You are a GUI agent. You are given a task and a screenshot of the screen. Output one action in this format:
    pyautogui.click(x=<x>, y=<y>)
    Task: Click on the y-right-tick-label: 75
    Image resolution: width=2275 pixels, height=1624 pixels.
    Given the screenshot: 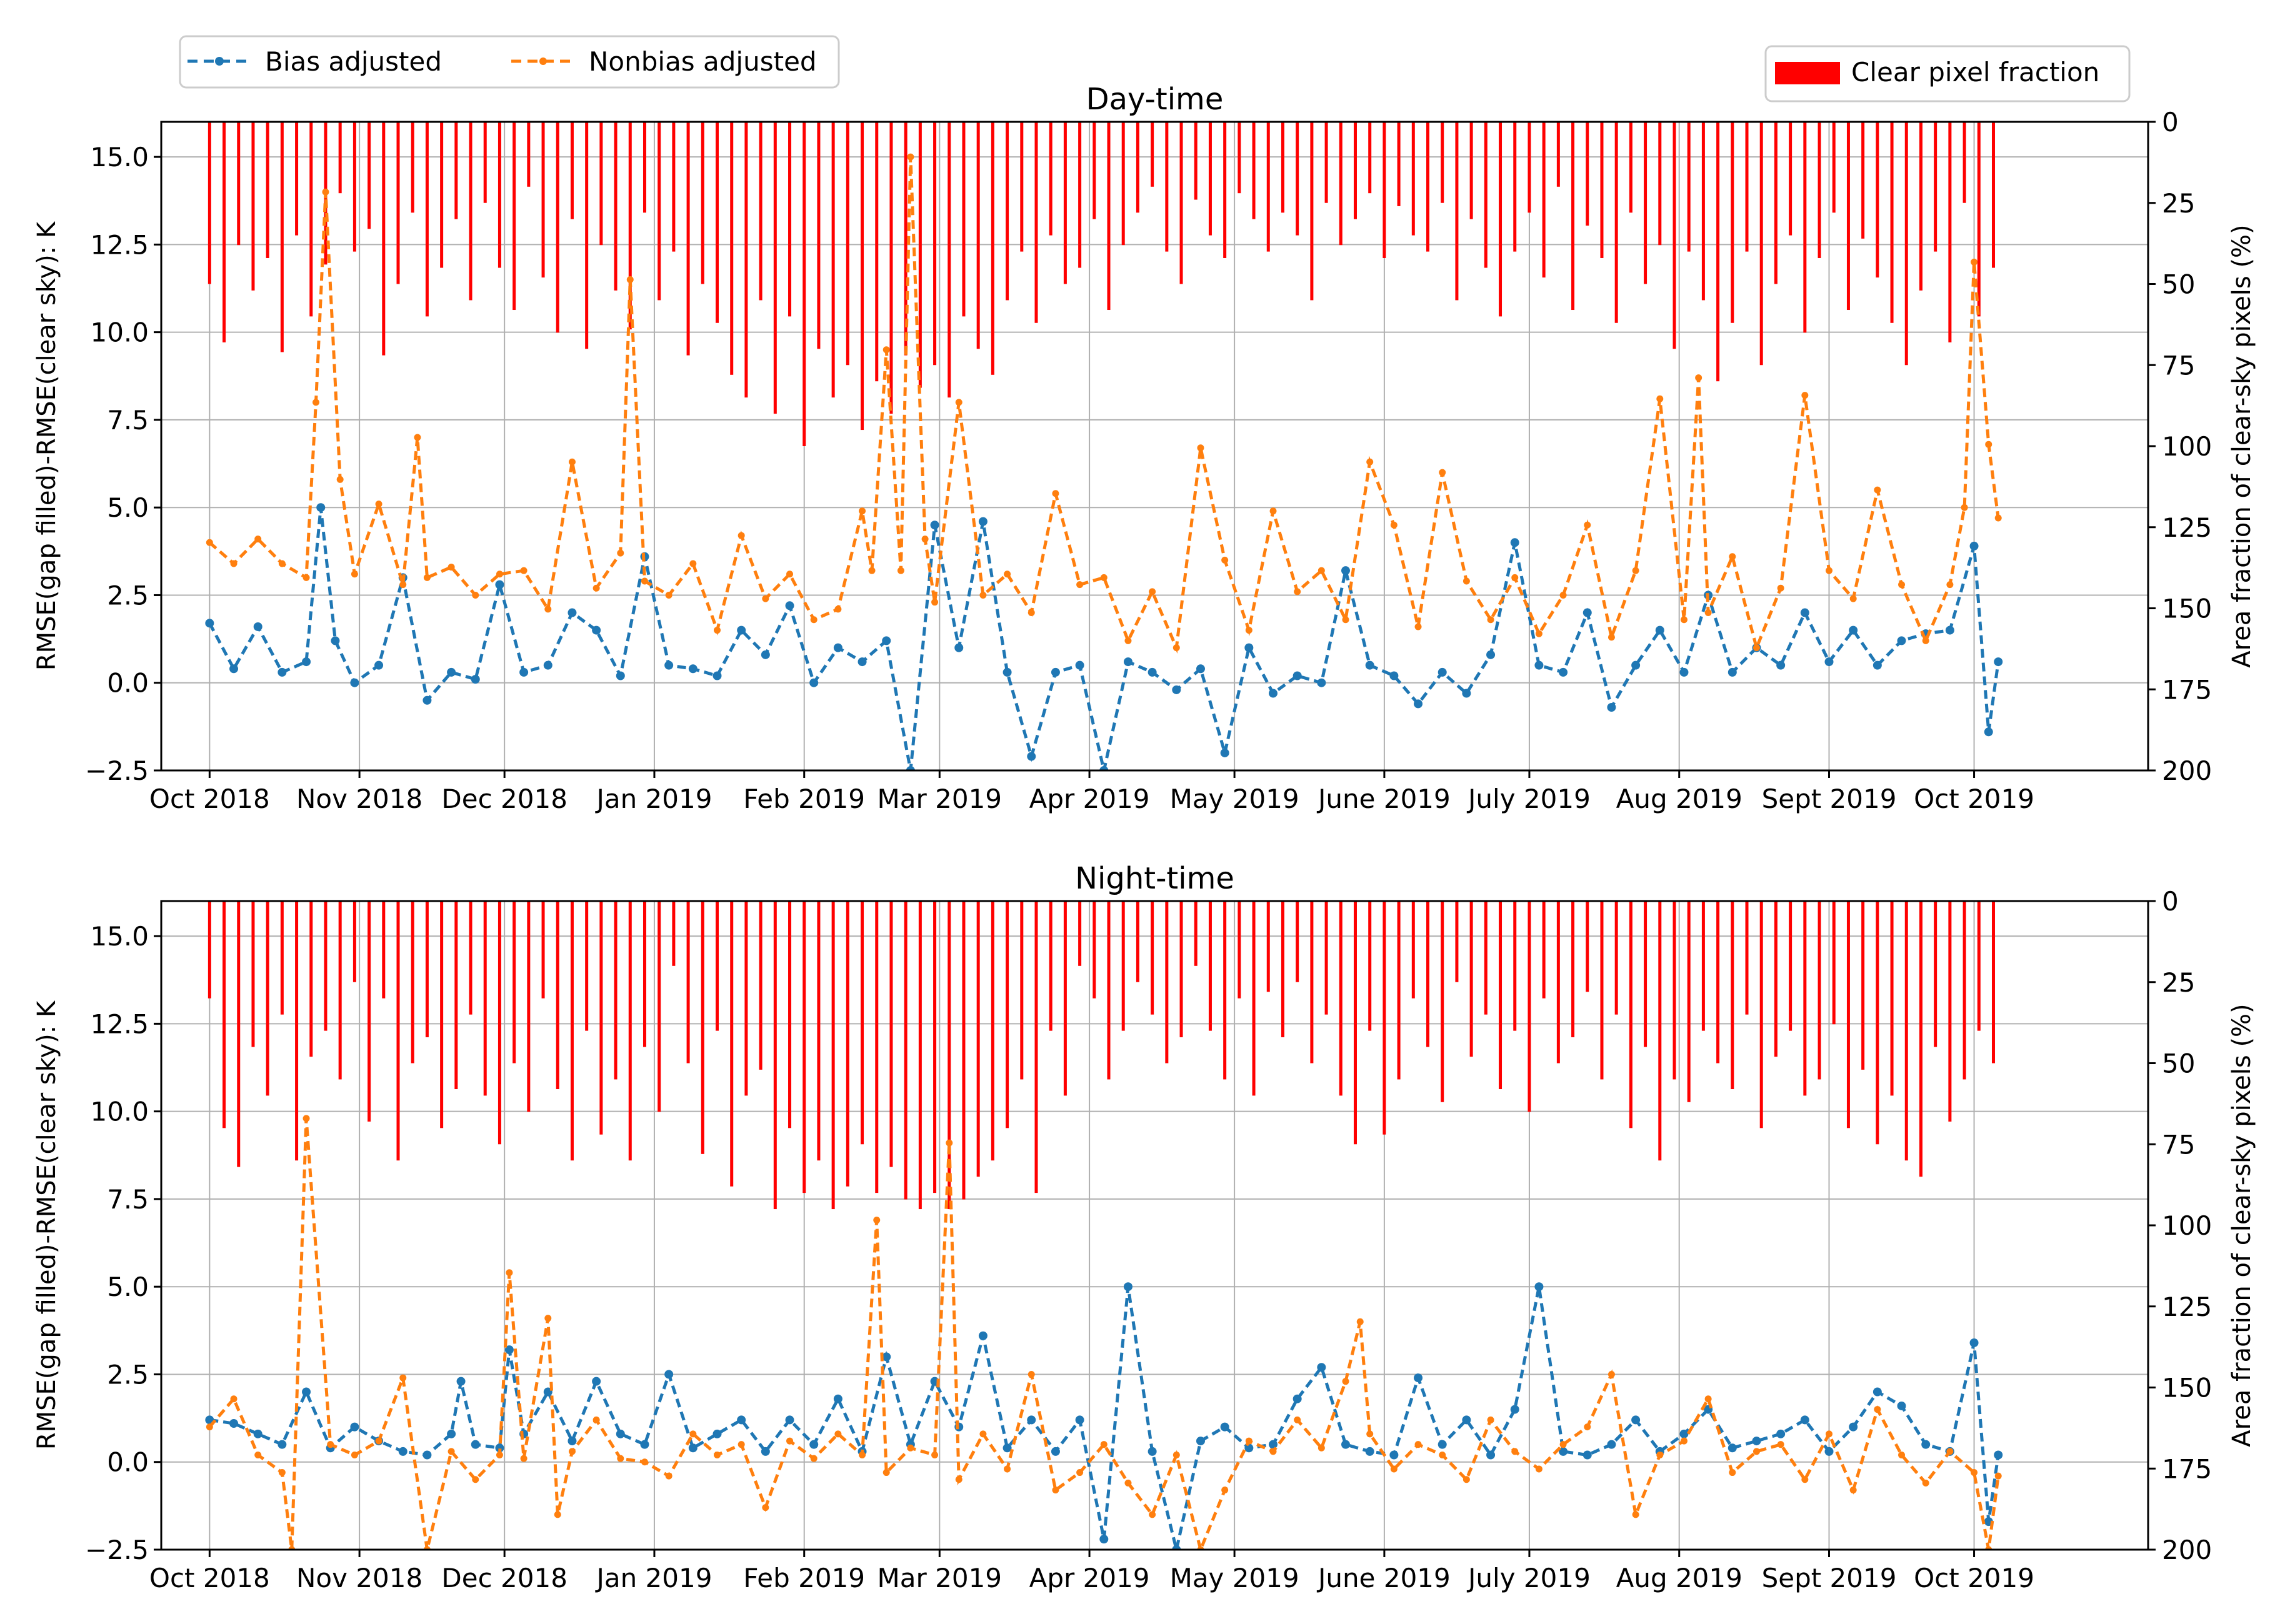 What is the action you would take?
    pyautogui.click(x=2178, y=365)
    